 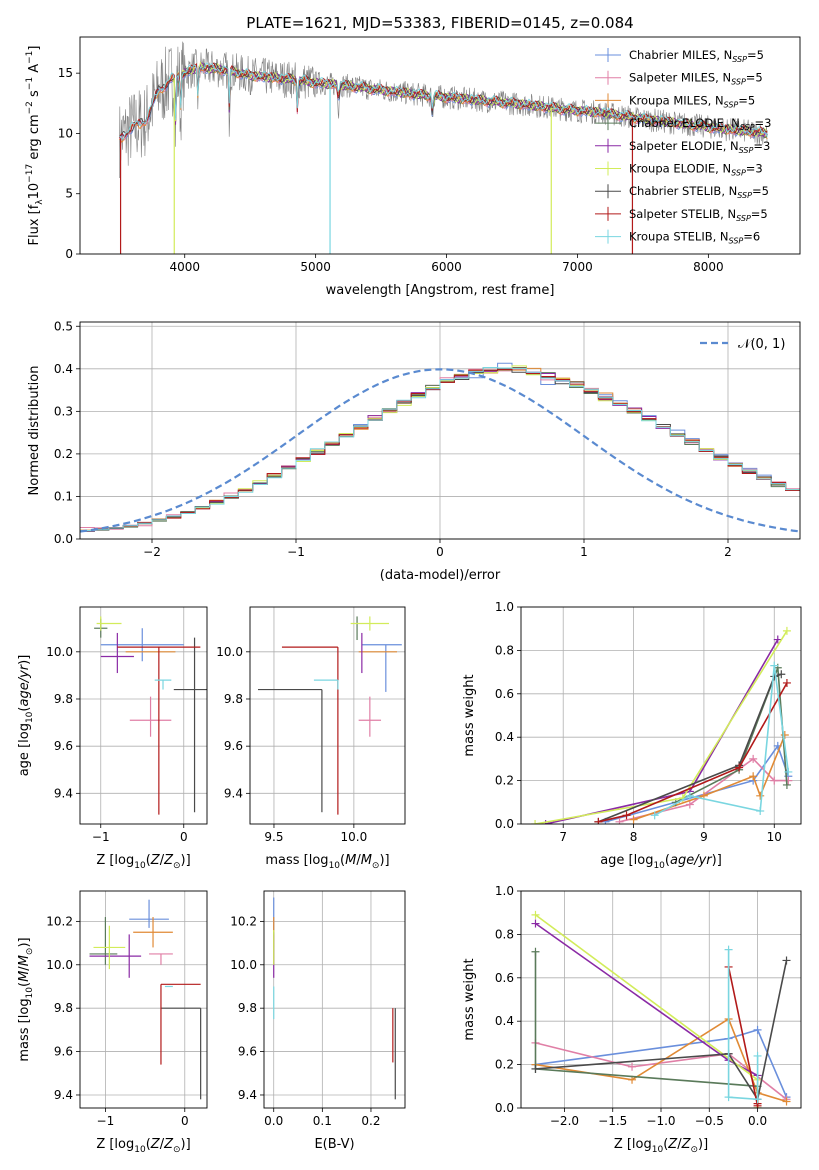 I want to click on y-tick-label: 5, so click(x=69, y=194).